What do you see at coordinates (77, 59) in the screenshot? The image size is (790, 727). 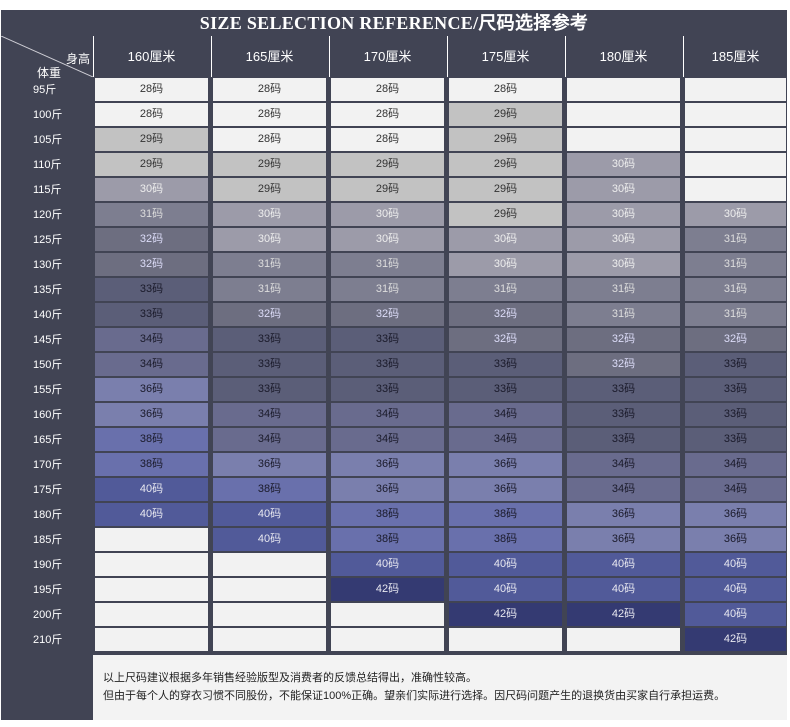 I see `height-axis-label: 身高` at bounding box center [77, 59].